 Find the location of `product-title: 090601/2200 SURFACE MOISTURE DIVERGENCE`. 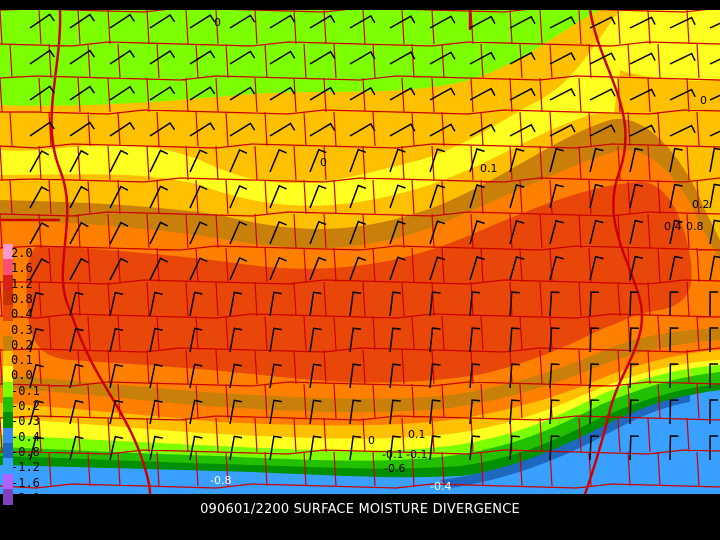

product-title: 090601/2200 SURFACE MOISTURE DIVERGENCE is located at coordinates (360, 509).